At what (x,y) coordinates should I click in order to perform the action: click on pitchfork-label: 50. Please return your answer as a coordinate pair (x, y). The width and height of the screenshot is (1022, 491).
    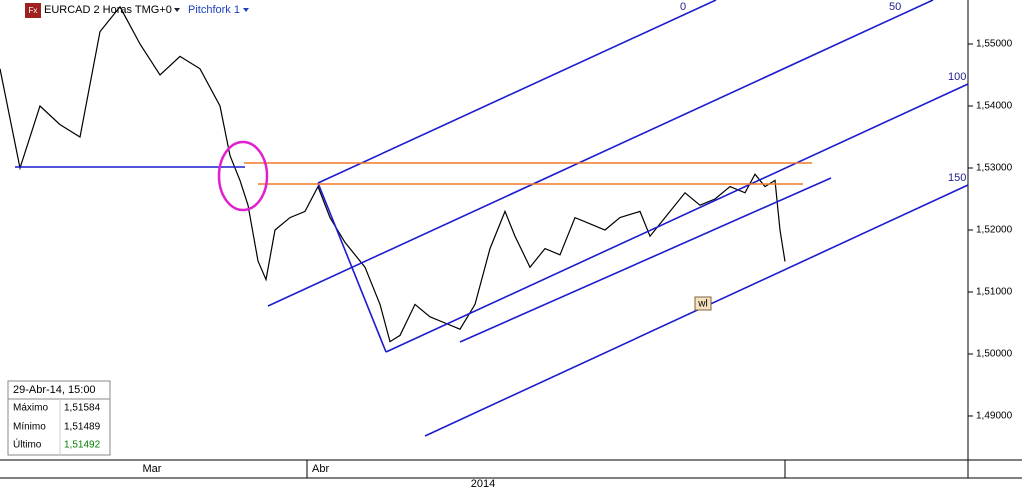
    Looking at the image, I should click on (895, 7).